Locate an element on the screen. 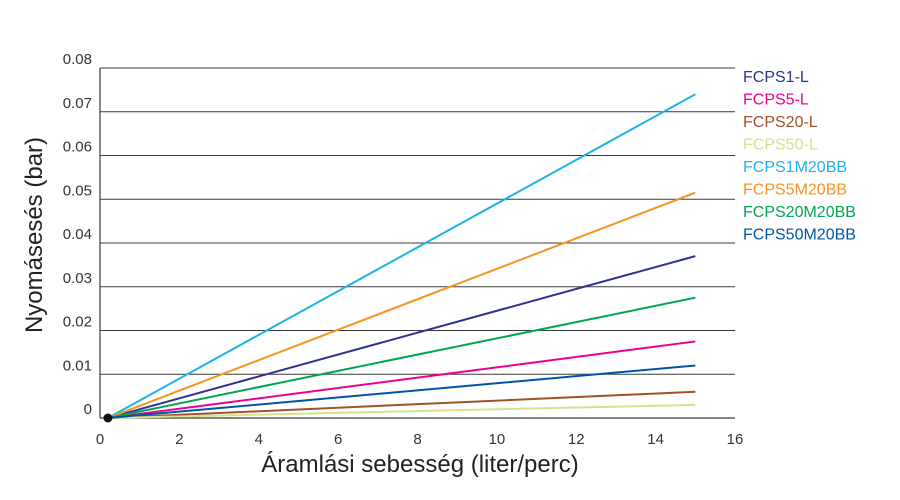 This screenshot has width=900, height=500. y-tick-label: 0.01 is located at coordinates (77, 365).